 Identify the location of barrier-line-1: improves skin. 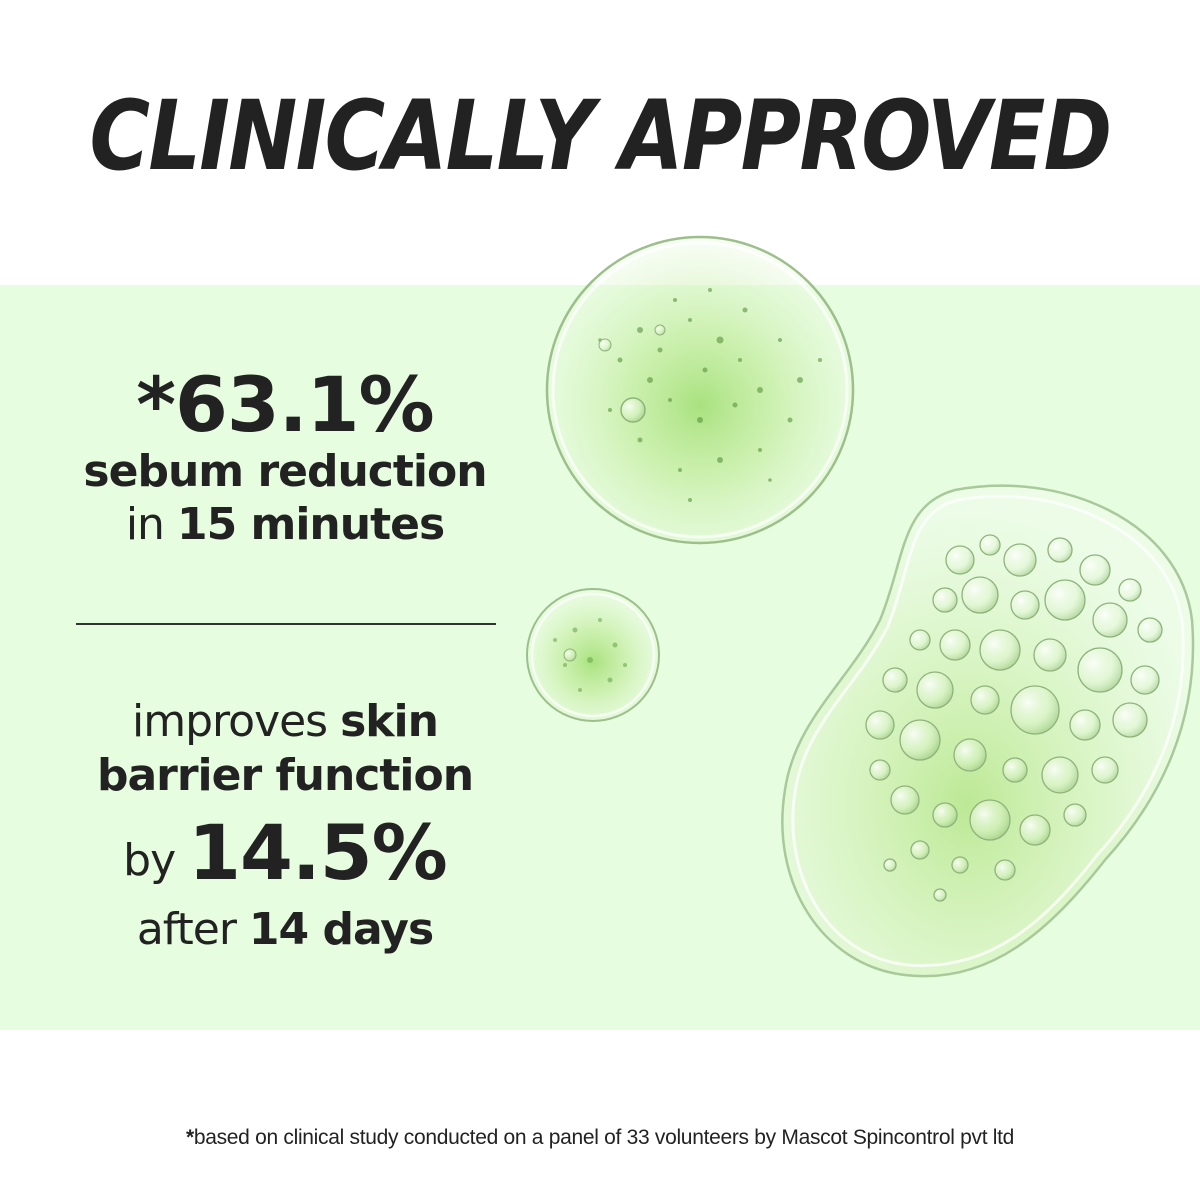
(285, 721).